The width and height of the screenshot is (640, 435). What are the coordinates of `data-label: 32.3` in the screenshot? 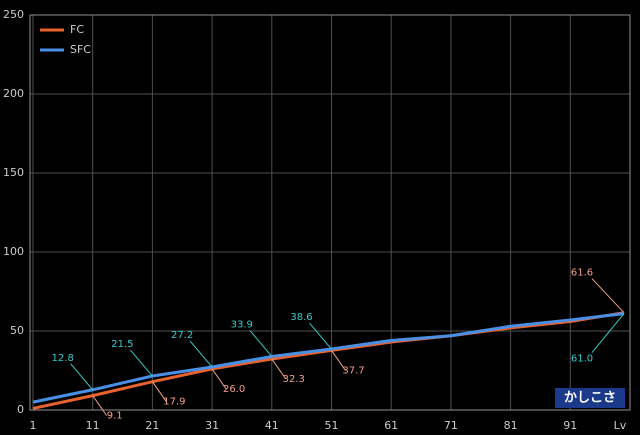 It's located at (294, 379).